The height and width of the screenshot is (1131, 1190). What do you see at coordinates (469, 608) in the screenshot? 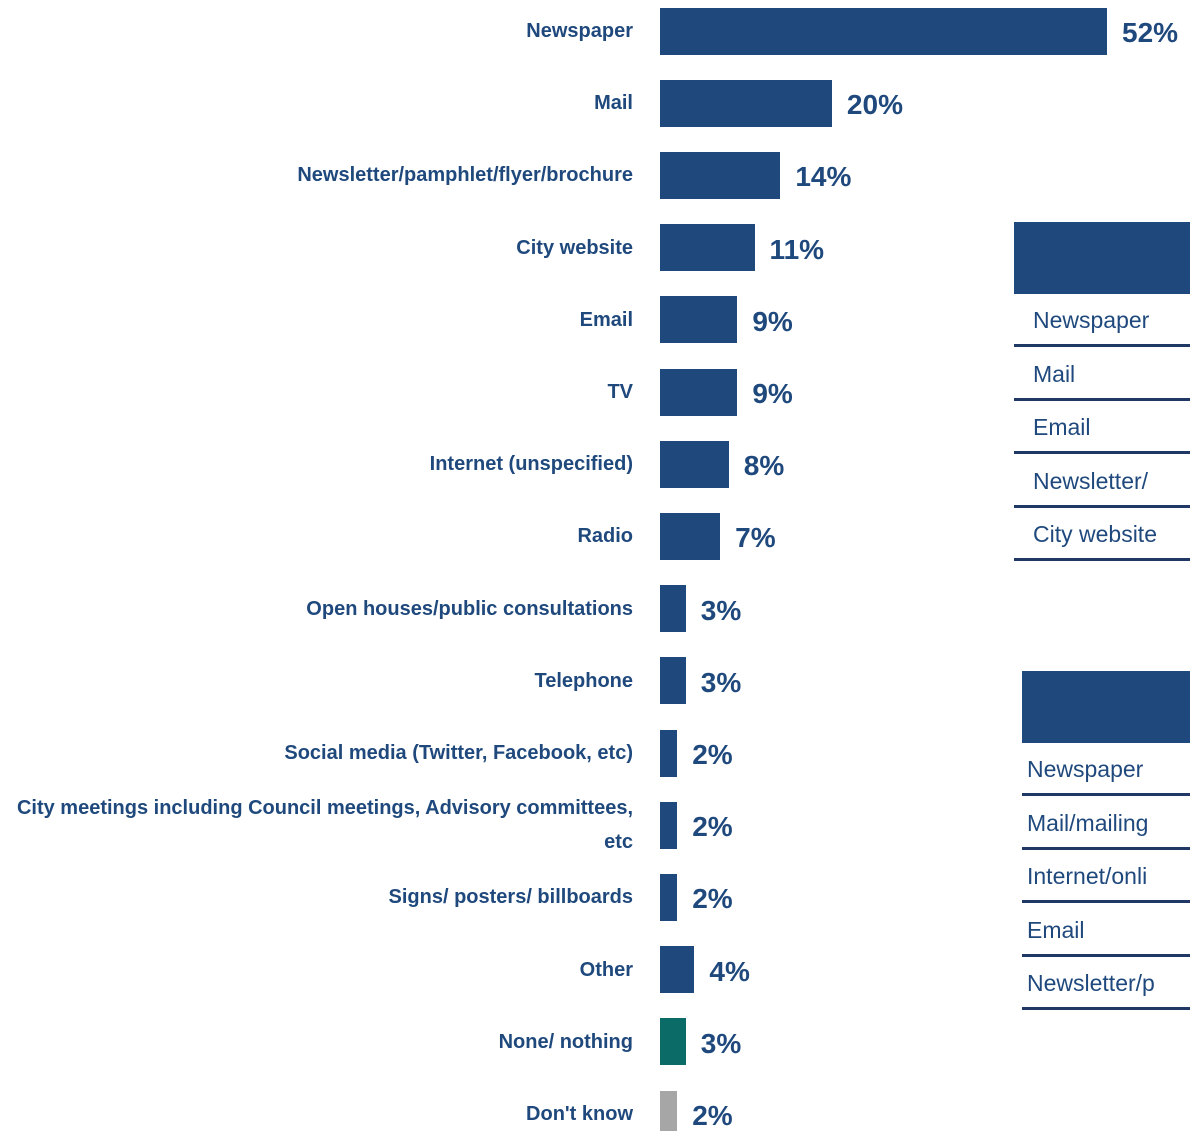
I see `category-label: Open houses/public consultations` at bounding box center [469, 608].